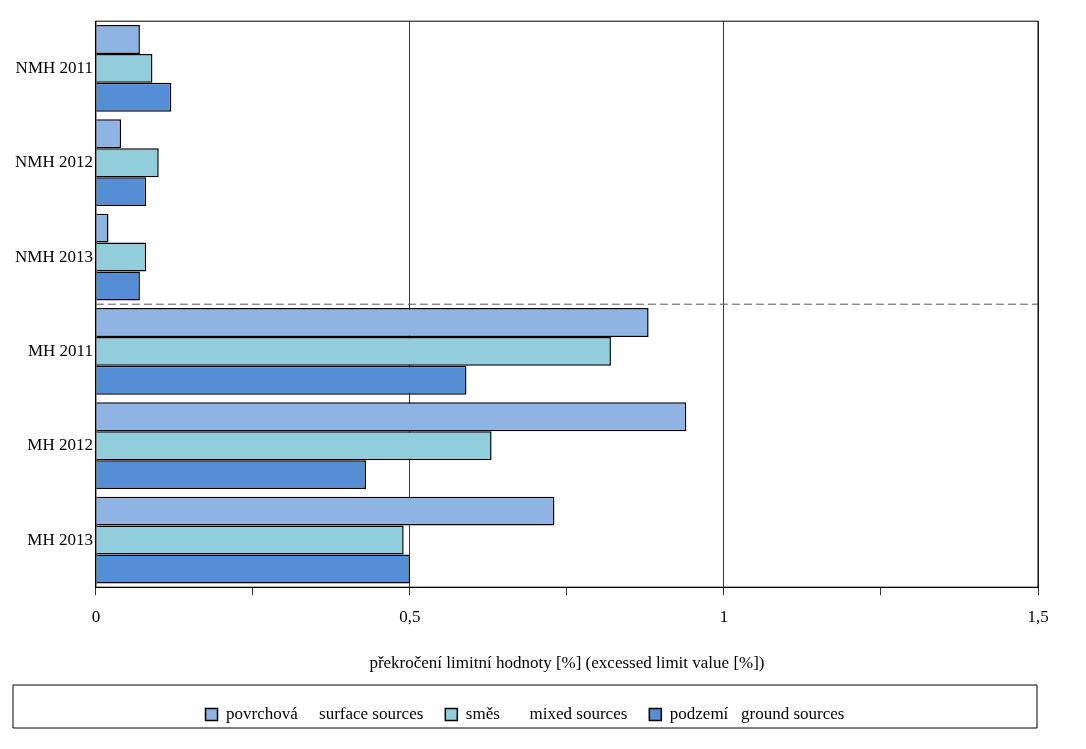  Describe the element at coordinates (60, 539) in the screenshot. I see `y-tick-label: MH 2013` at that location.